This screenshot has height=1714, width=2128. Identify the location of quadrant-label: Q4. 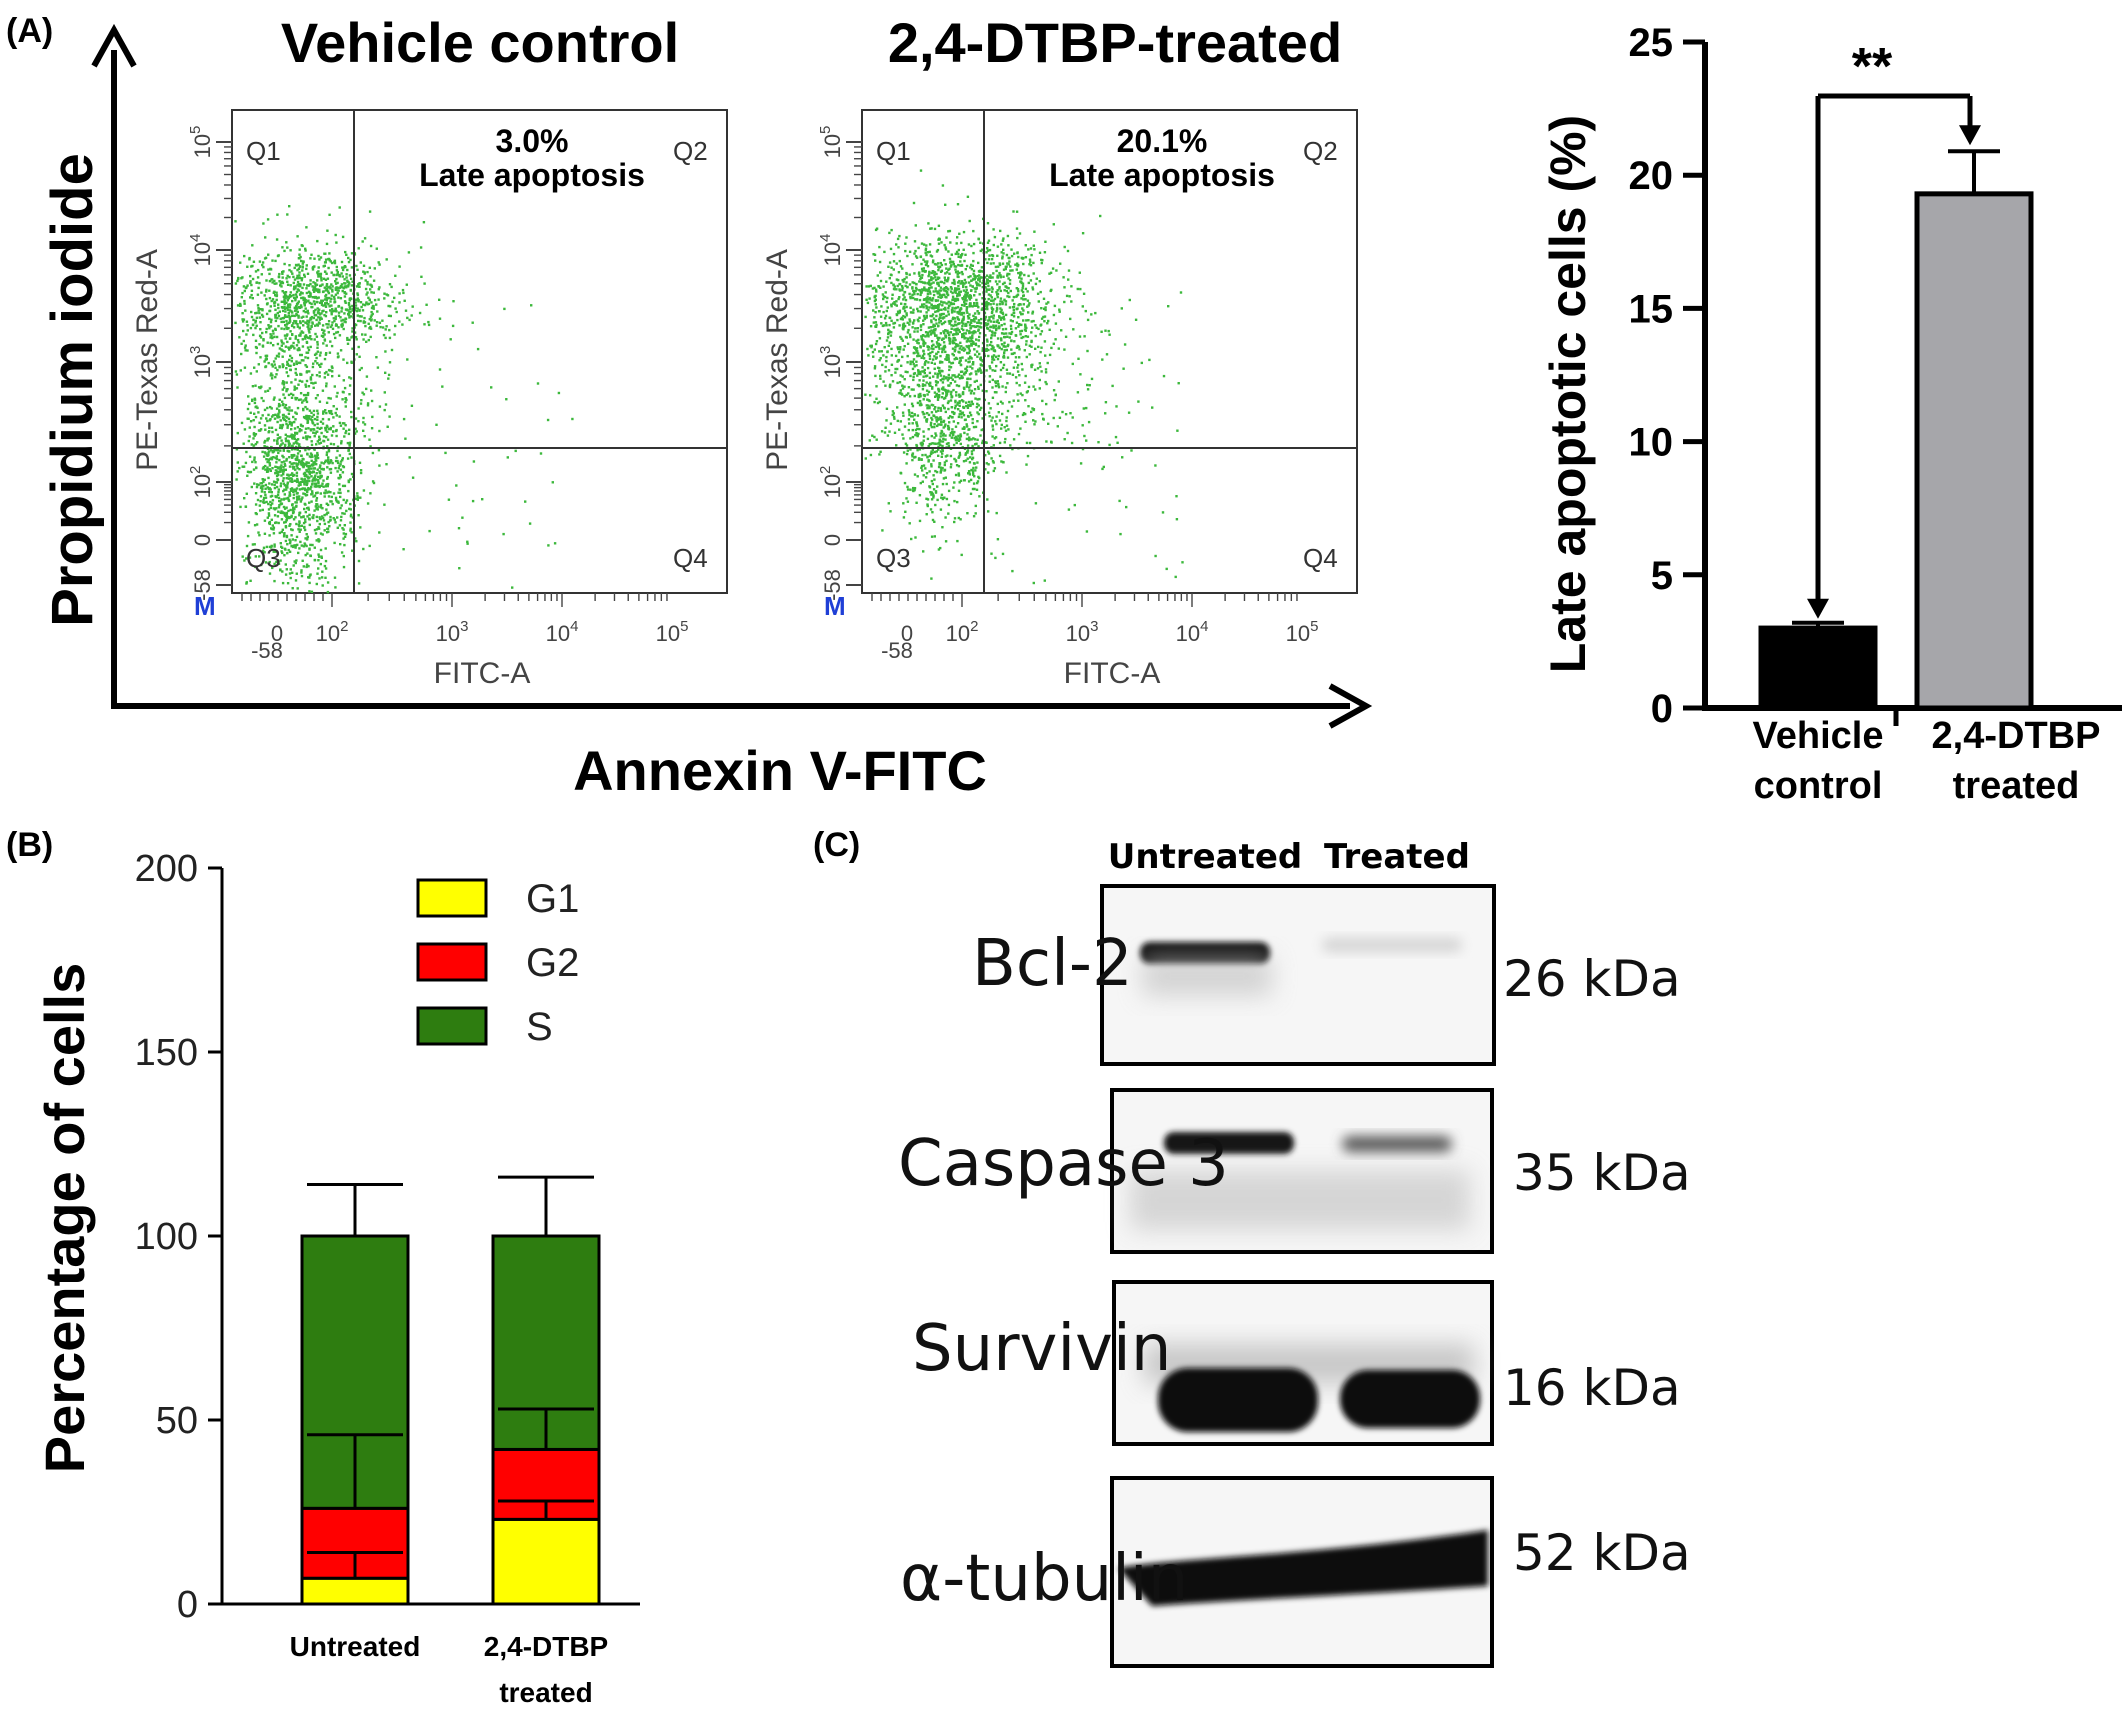
(690, 558).